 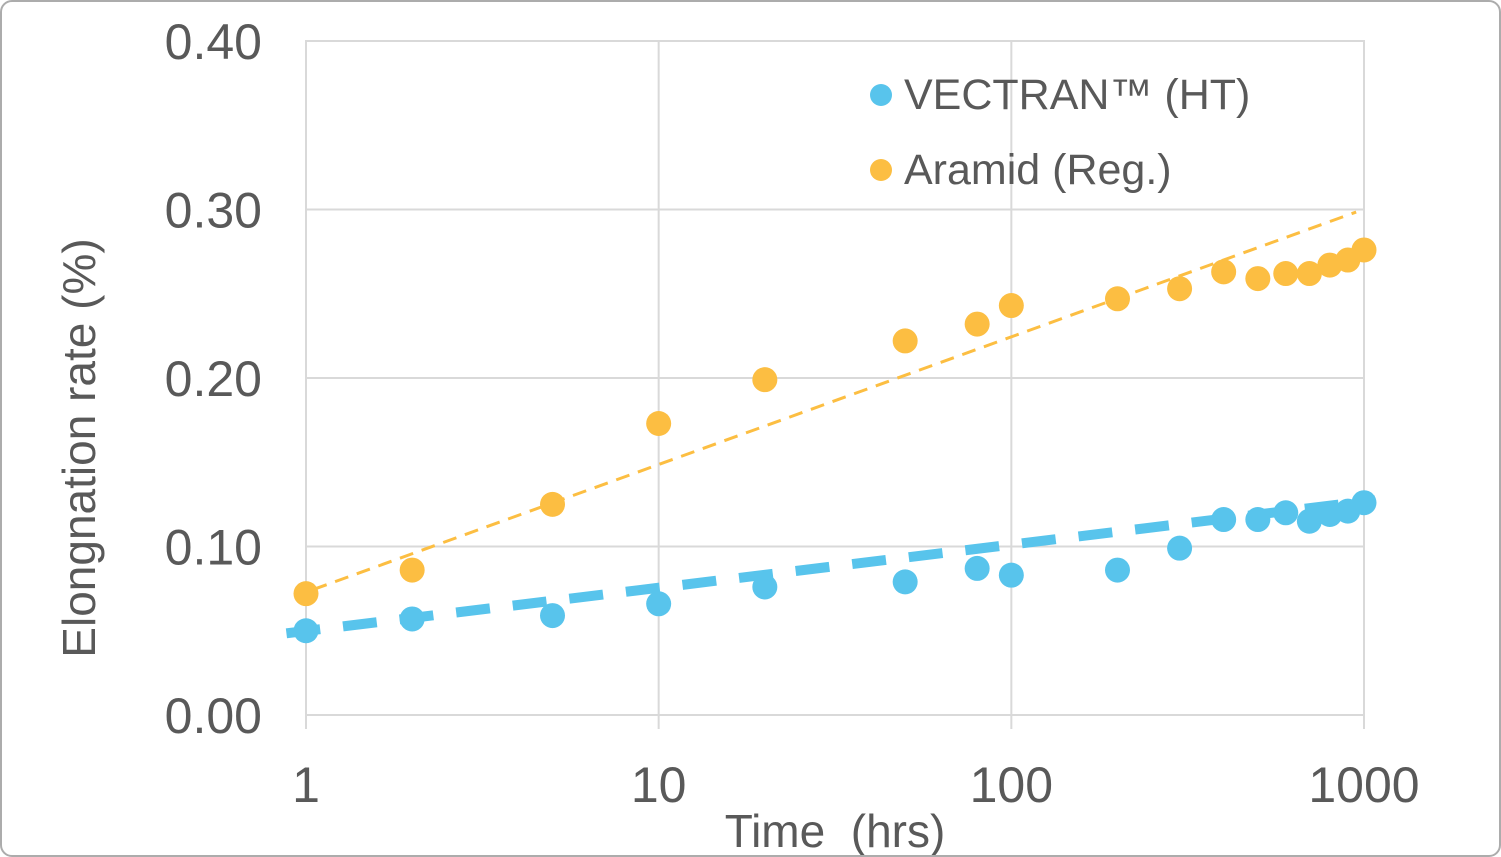 What do you see at coordinates (1038, 169) in the screenshot?
I see `legend-label-aramid: Aramid (Reg.)` at bounding box center [1038, 169].